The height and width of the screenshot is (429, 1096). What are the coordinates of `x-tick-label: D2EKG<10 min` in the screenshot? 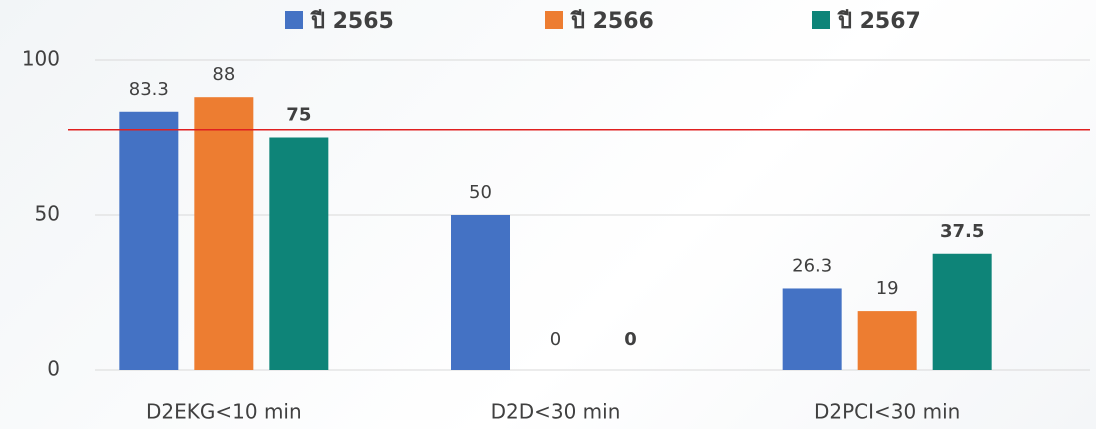 It's located at (224, 412).